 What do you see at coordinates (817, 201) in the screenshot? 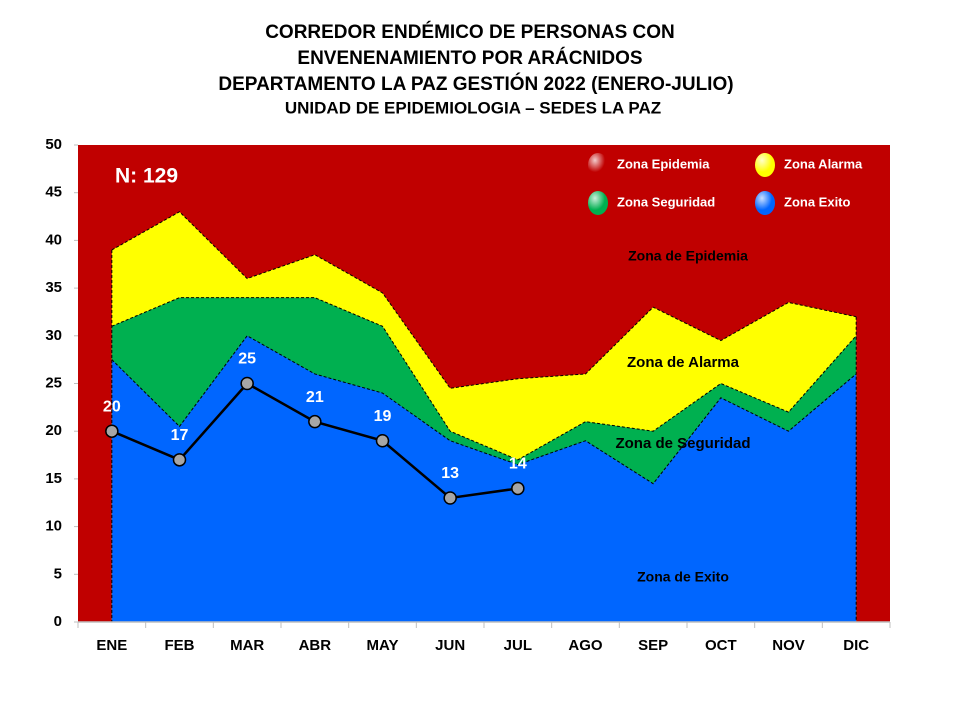
I see `legend-label: Zona Exito` at bounding box center [817, 201].